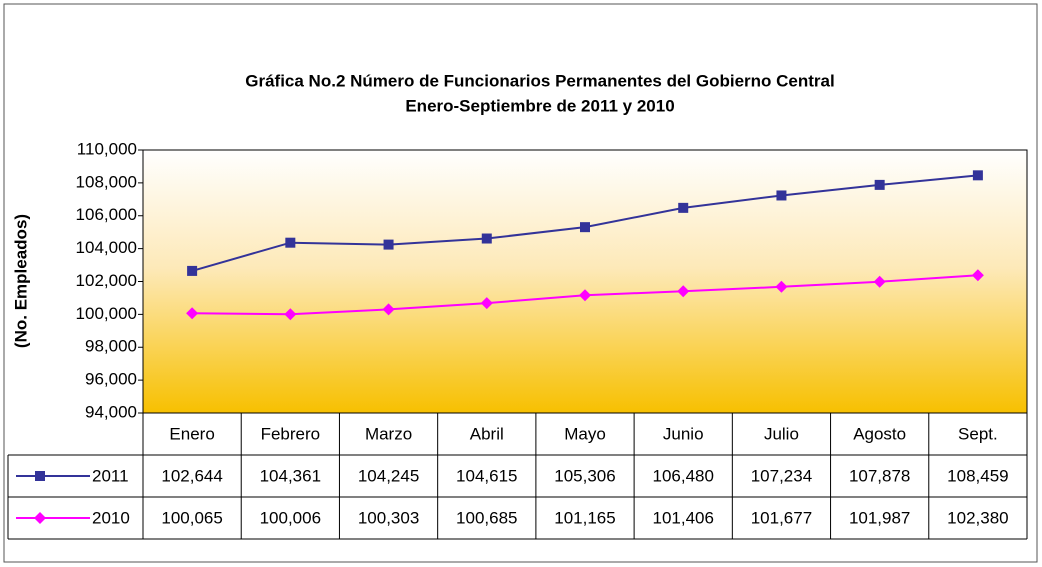  Describe the element at coordinates (584, 475) in the screenshot. I see `table-value: 105,306` at that location.